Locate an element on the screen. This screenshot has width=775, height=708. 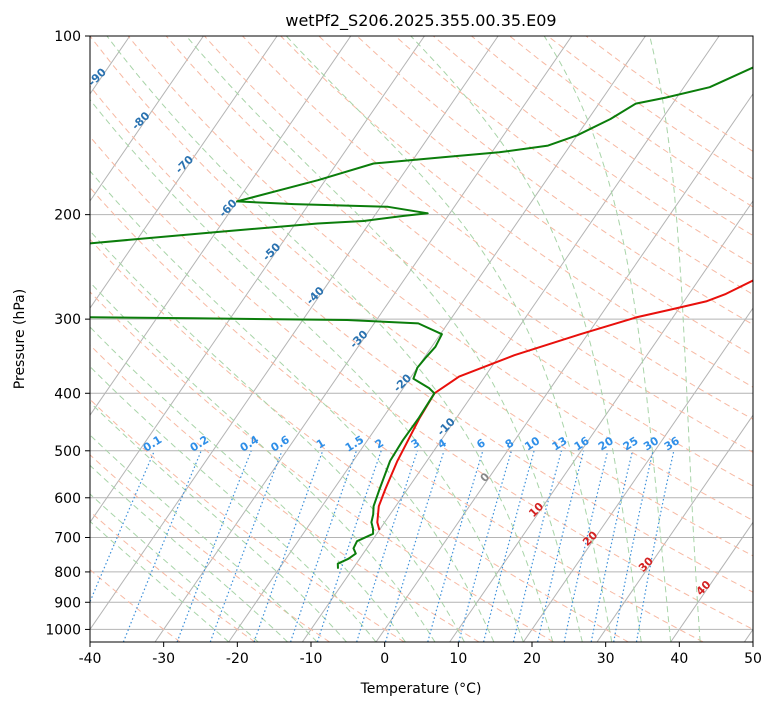
isotherm-label: -80 is located at coordinates (140, 120).